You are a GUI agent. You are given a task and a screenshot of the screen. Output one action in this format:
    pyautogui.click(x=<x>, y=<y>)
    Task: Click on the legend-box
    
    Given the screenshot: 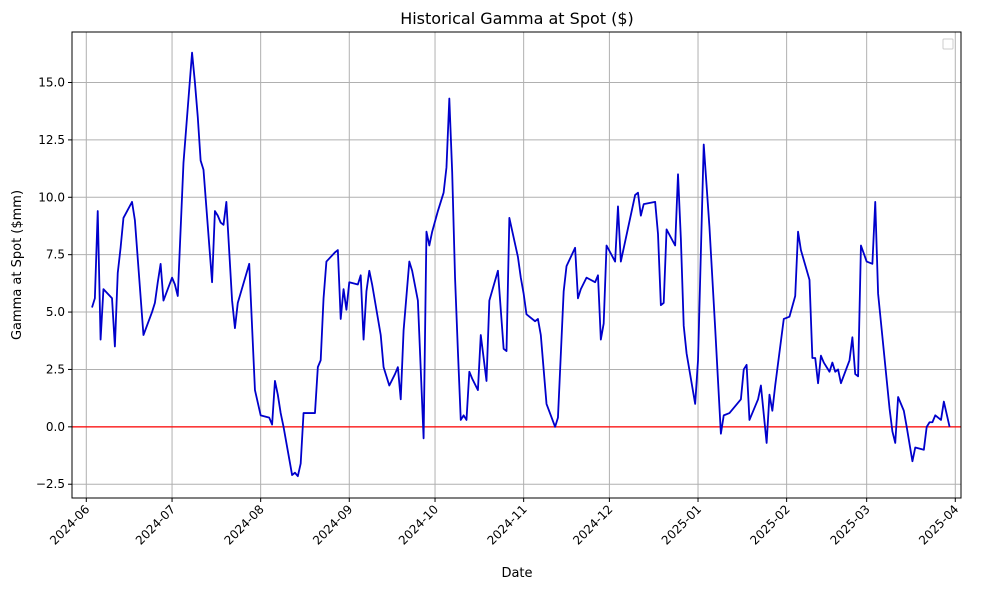 What is the action you would take?
    pyautogui.click(x=948, y=44)
    